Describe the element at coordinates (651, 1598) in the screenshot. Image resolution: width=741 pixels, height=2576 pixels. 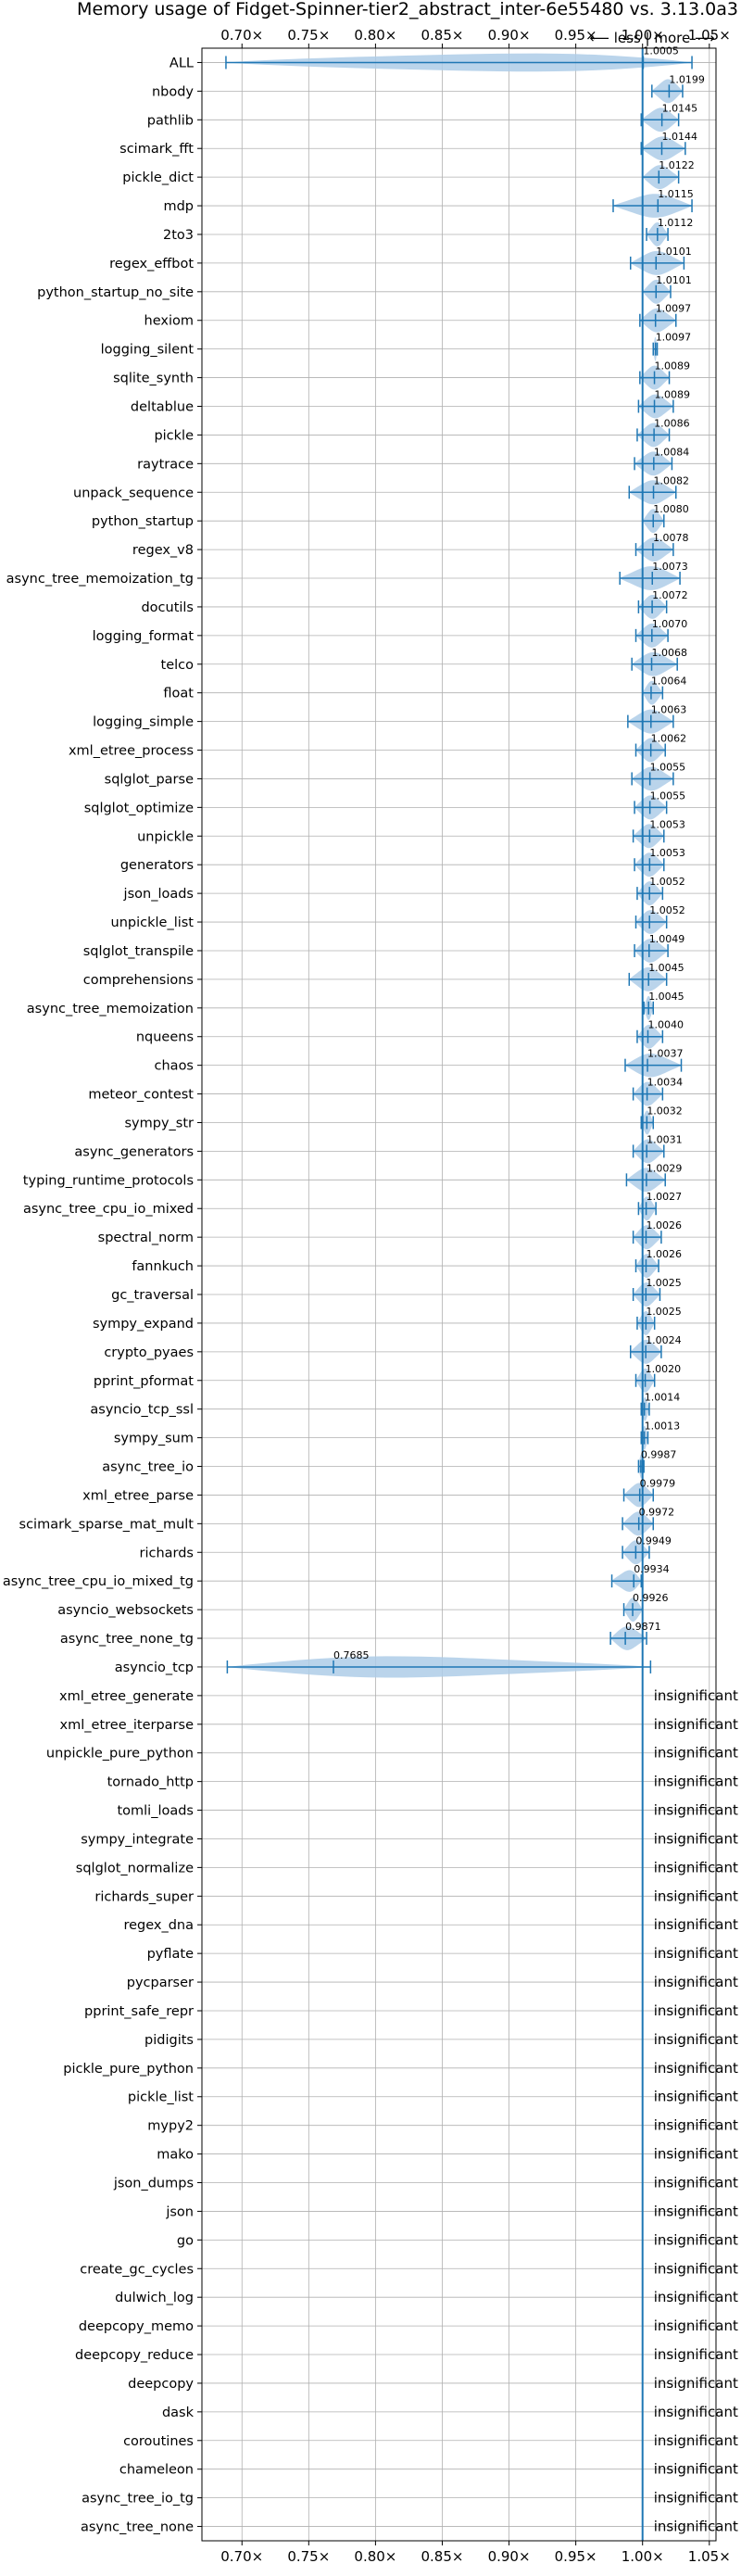
I see `value-label: 0.9926` at that location.